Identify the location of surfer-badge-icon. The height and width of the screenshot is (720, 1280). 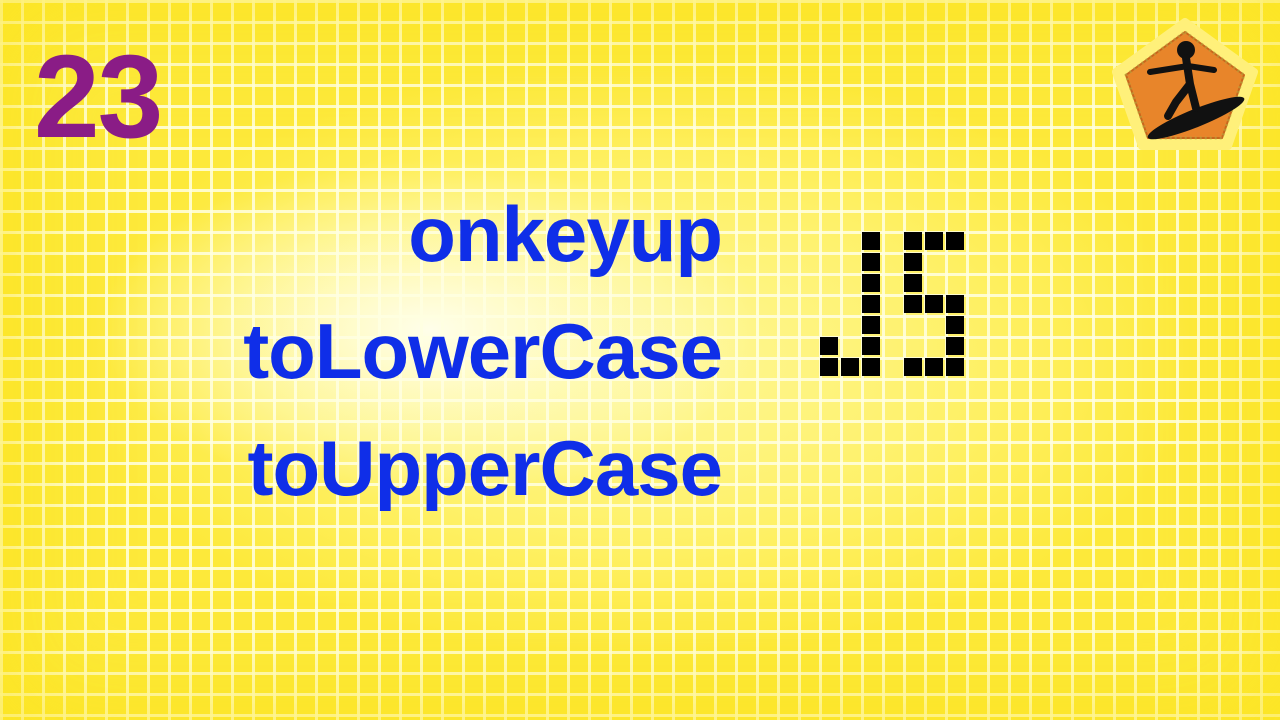
(1185, 84).